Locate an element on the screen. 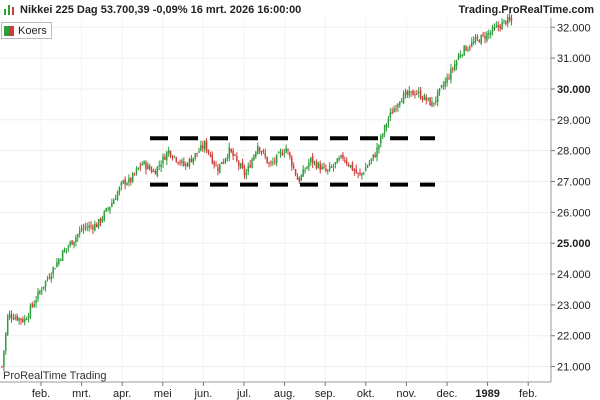 The width and height of the screenshot is (600, 400). legend: Koers is located at coordinates (26, 30).